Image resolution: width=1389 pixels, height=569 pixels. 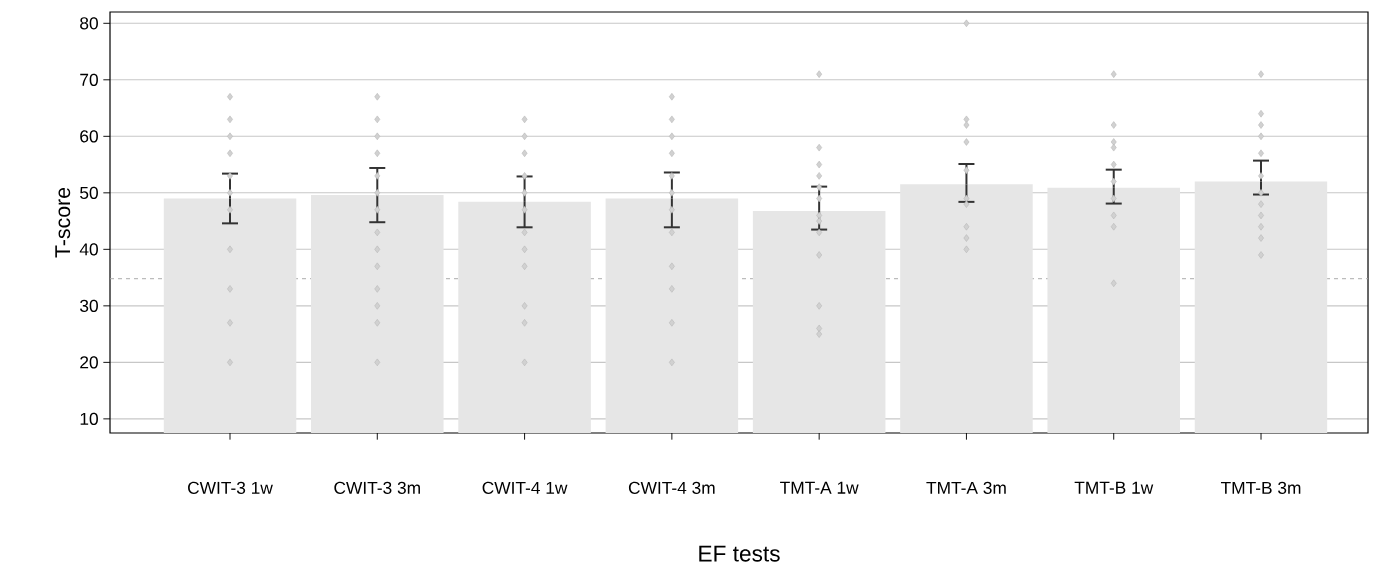 I want to click on x-tick-label: CWIT-4 3m, so click(x=671, y=487).